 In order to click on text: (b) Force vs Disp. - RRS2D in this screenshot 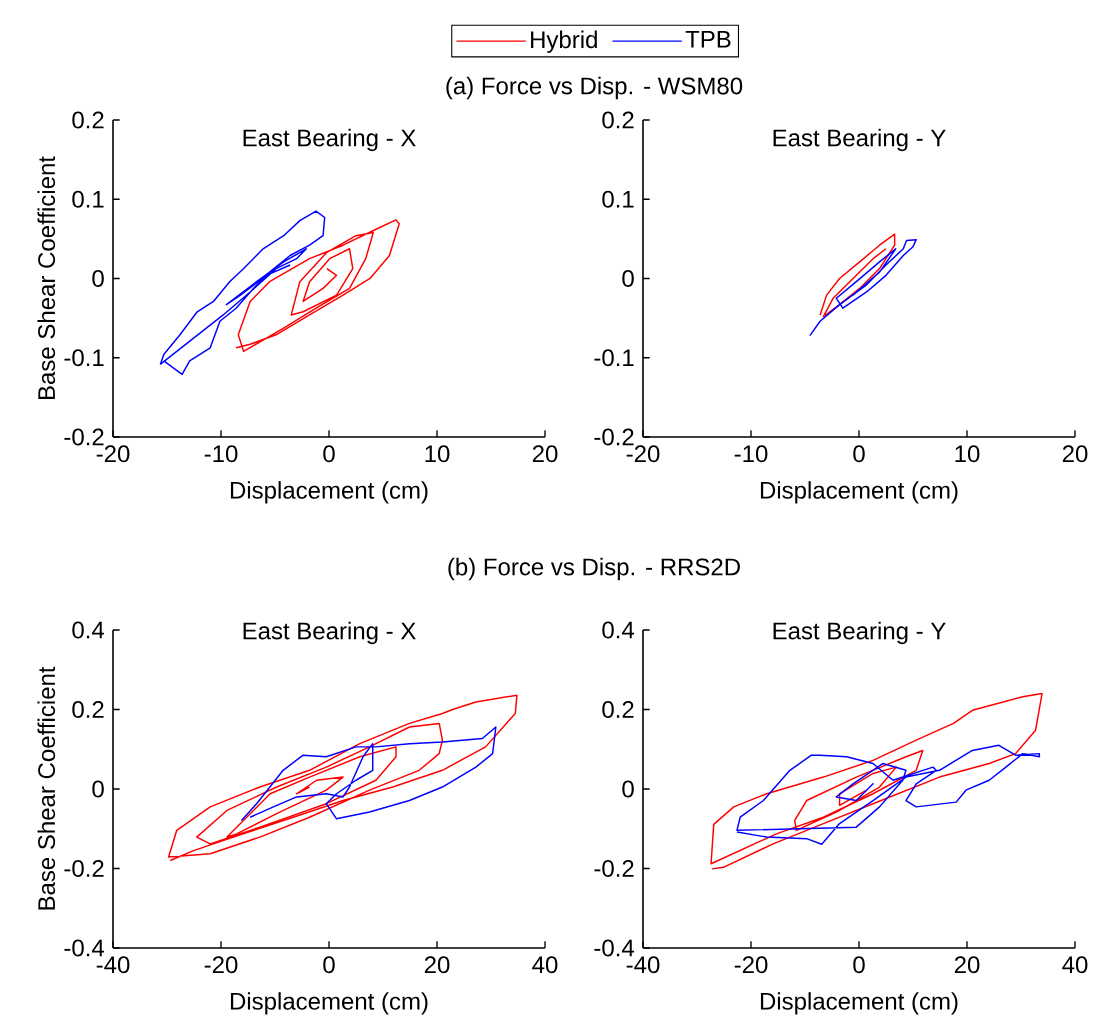, I will do `click(594, 569)`.